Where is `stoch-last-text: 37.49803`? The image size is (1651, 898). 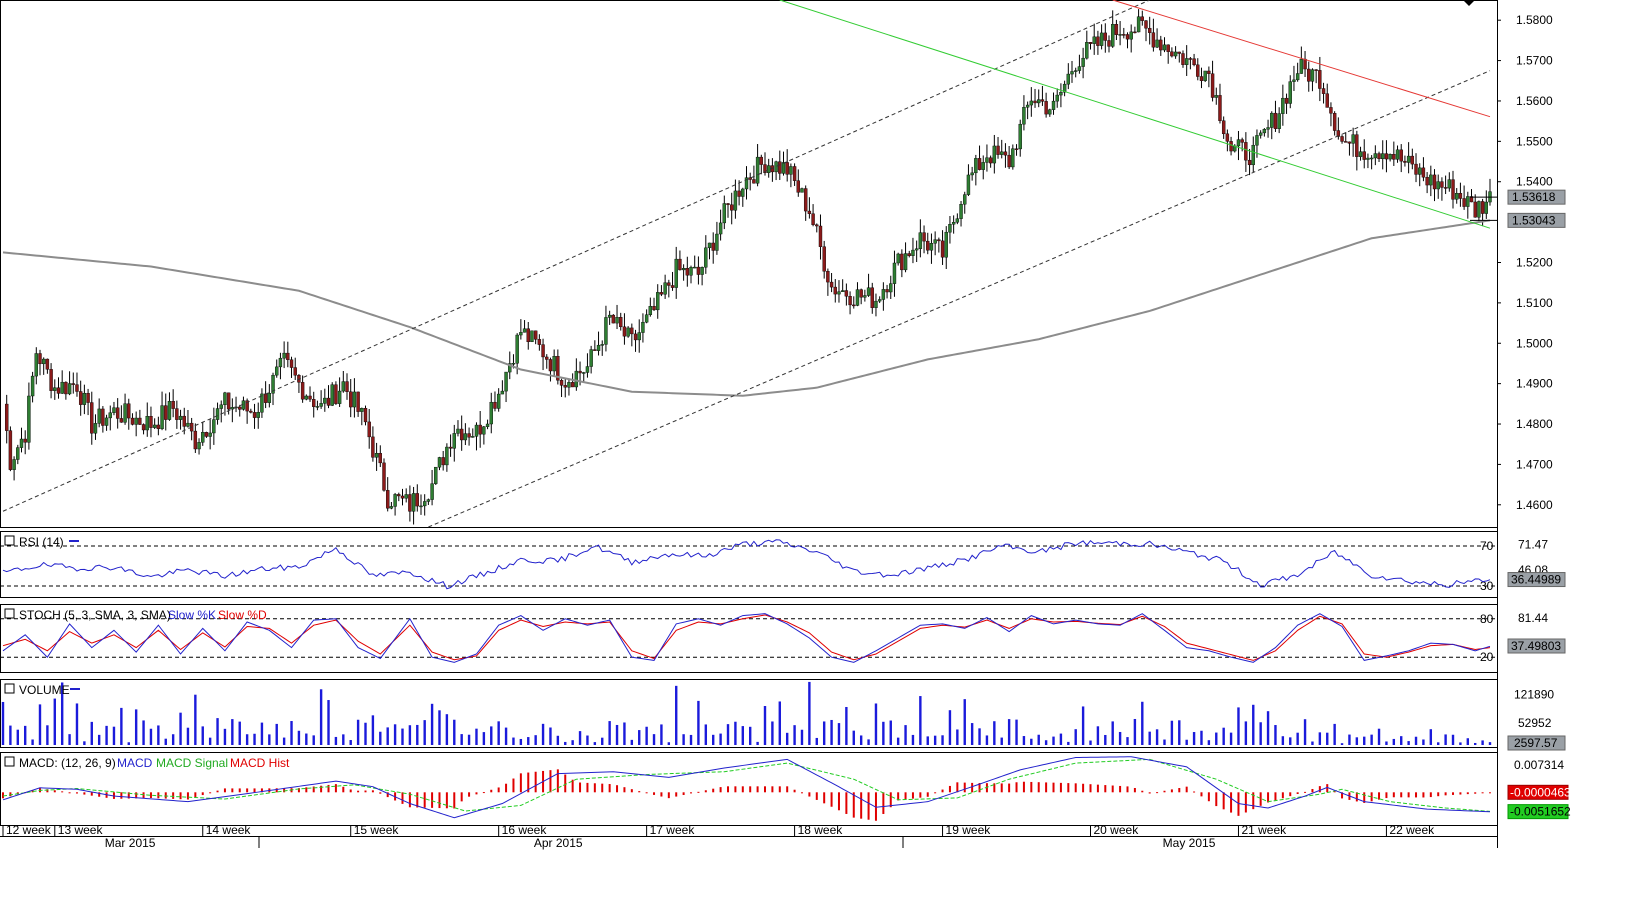 stoch-last-text: 37.49803 is located at coordinates (1536, 646).